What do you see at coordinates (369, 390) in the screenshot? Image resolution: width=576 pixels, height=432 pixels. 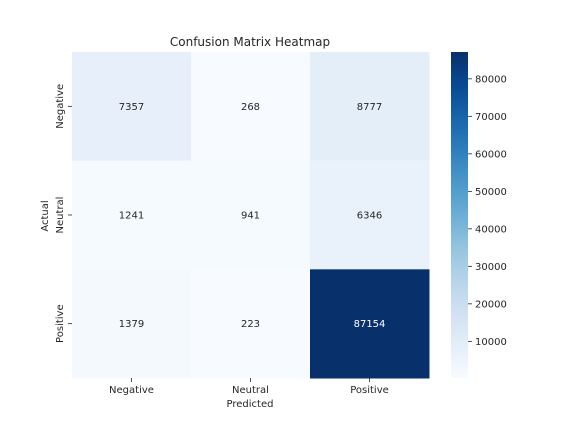 I see `x-tick-label: Positive` at bounding box center [369, 390].